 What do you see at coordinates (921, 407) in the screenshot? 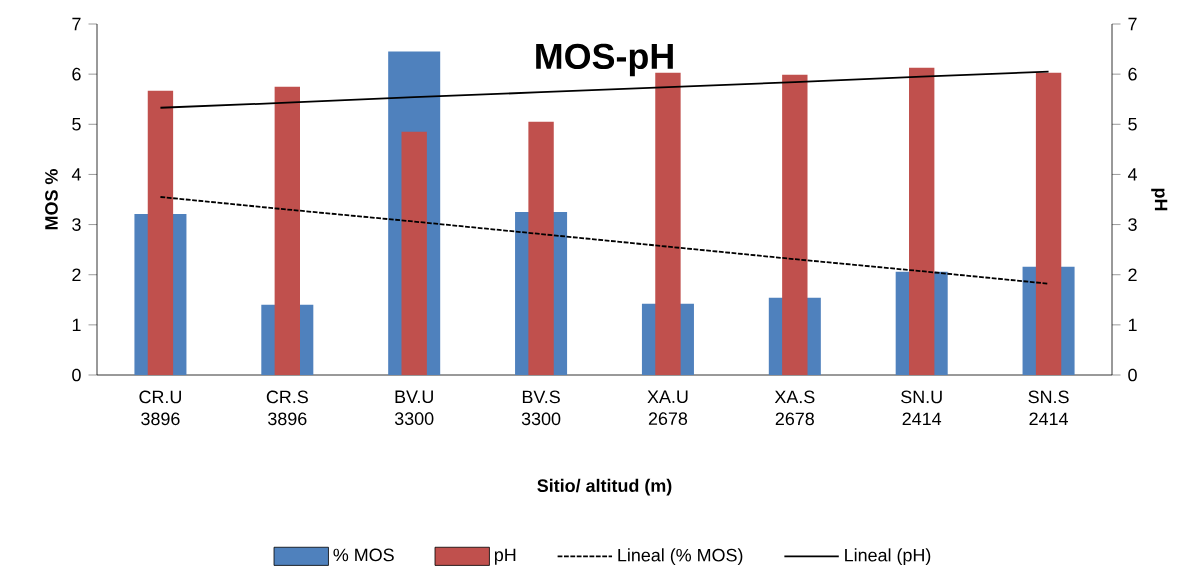
I see `x-tick-label: SN.U 2414` at bounding box center [921, 407].